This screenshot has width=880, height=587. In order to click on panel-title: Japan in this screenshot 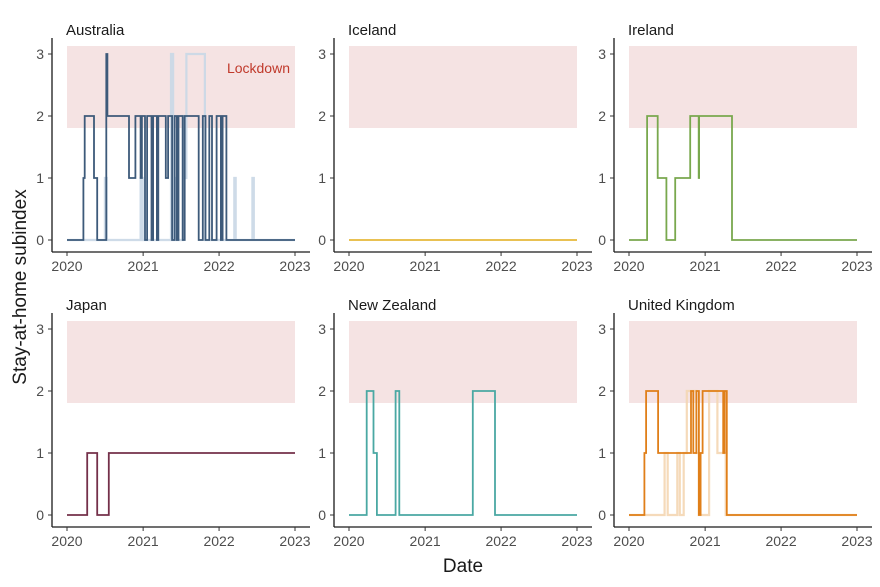, I will do `click(86, 305)`.